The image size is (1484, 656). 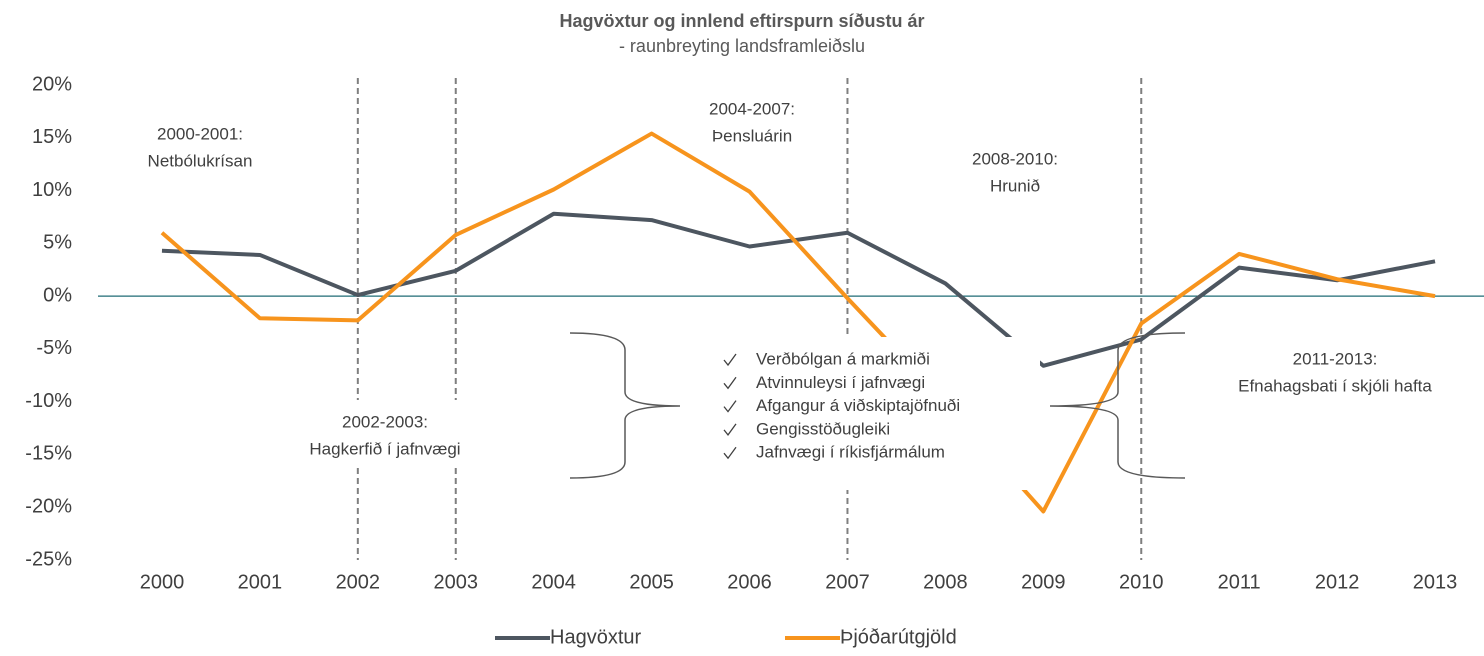 I want to click on x-tick-label: 2005, so click(x=651, y=582).